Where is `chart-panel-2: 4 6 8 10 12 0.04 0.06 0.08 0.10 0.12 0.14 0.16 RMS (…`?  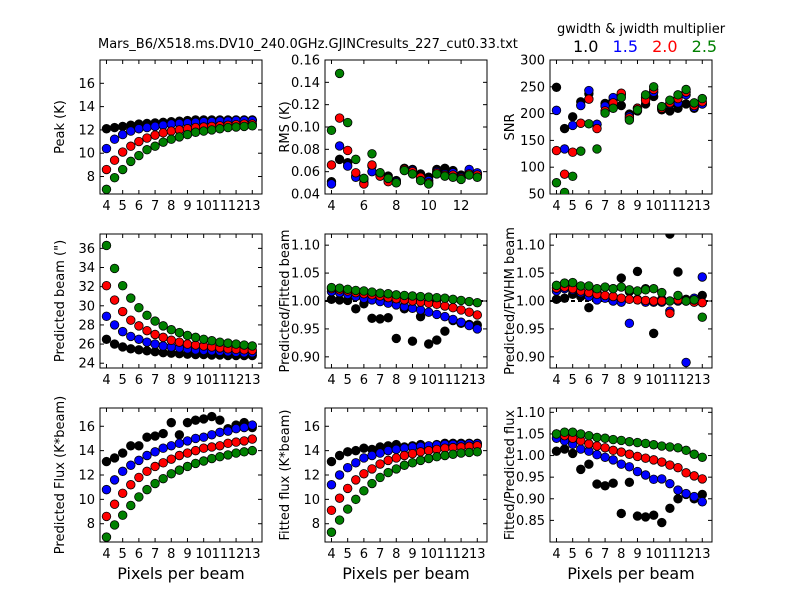
chart-panel-2: 4 6 8 10 12 0.04 0.06 0.08 0.10 0.12 0.14 0.16 RMS (… is located at coordinates (383, 134).